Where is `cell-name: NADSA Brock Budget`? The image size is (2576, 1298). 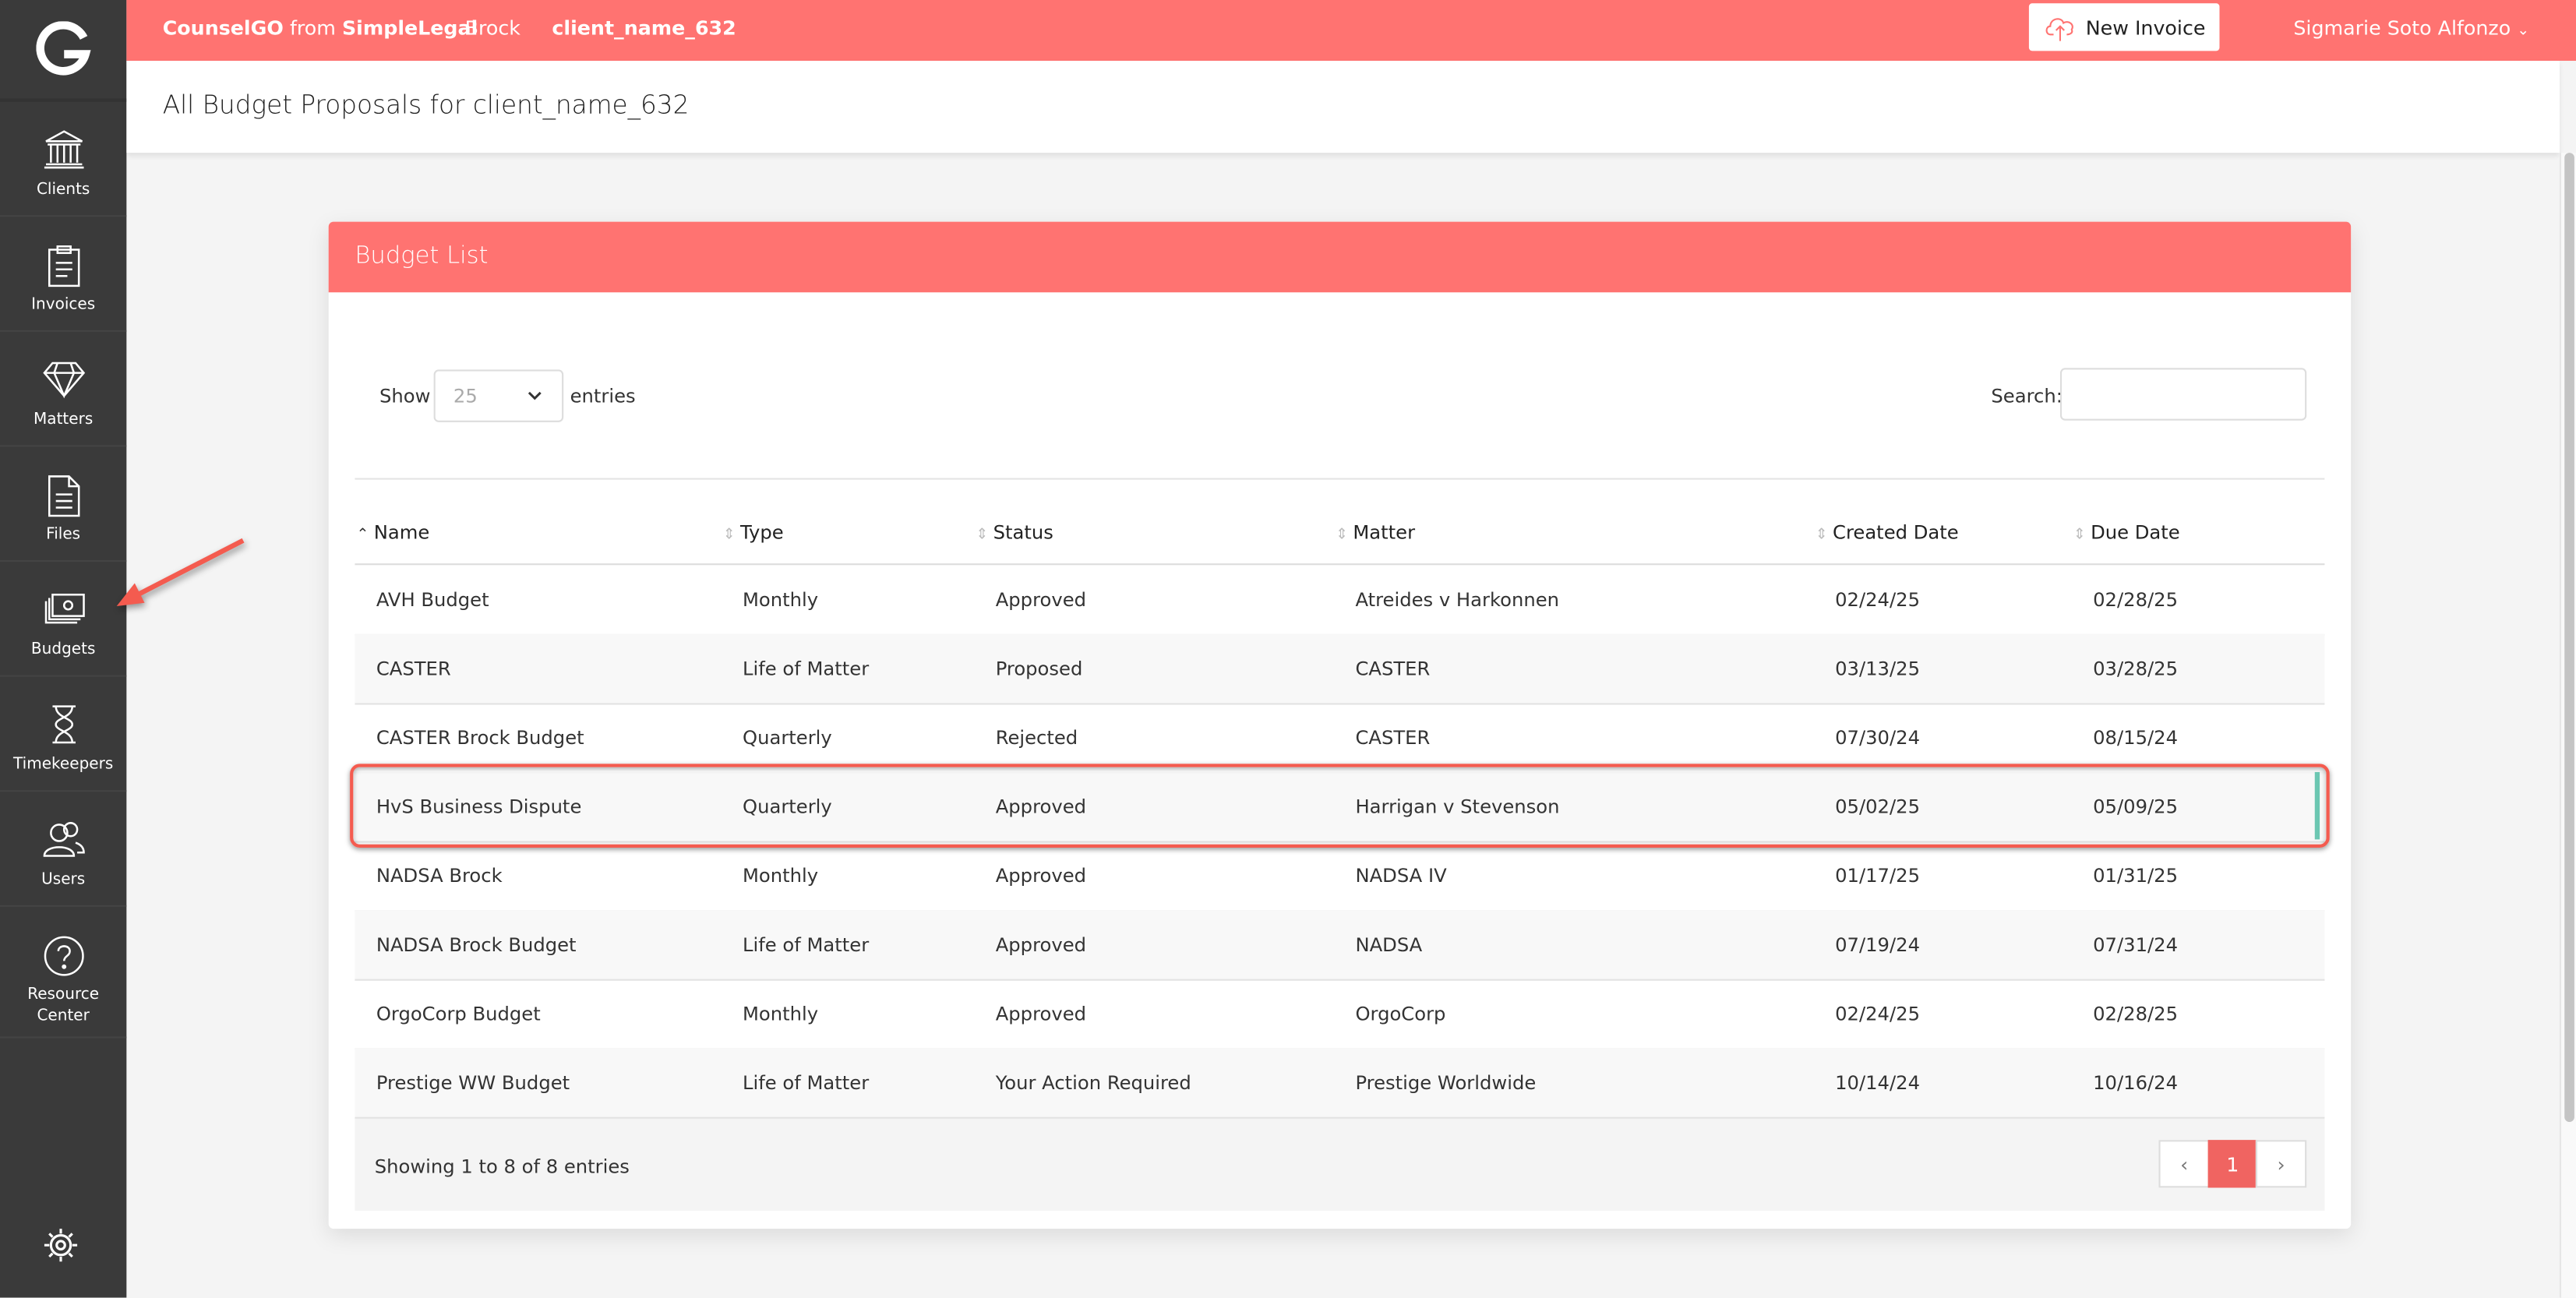
cell-name: NADSA Brock Budget is located at coordinates (476, 945).